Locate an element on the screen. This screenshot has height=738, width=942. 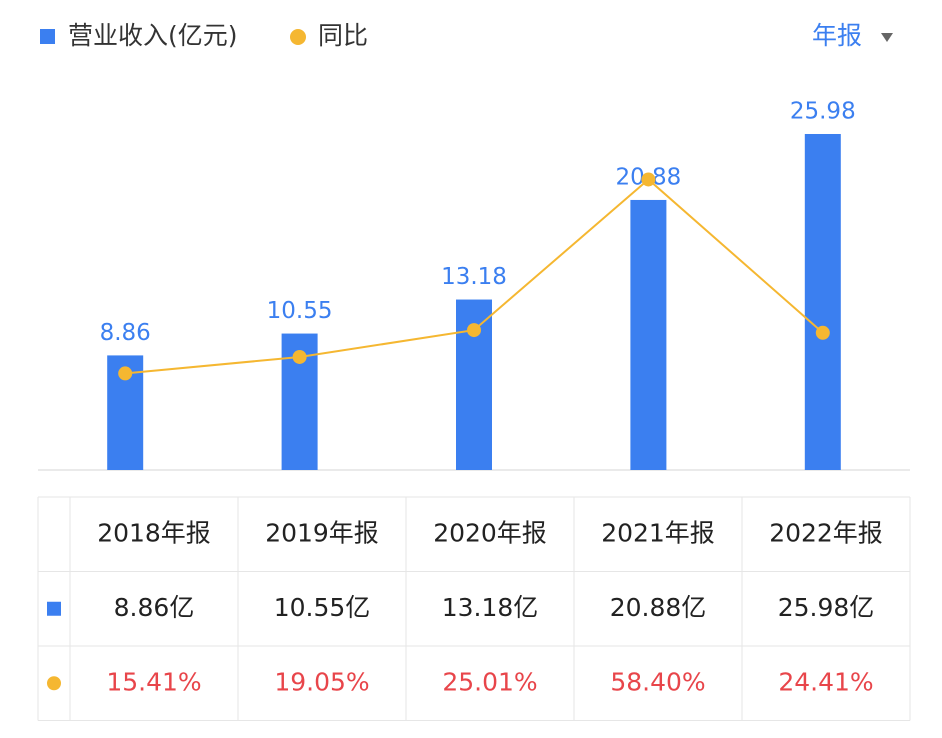
table-cell: 8.86亿 is located at coordinates (154, 607).